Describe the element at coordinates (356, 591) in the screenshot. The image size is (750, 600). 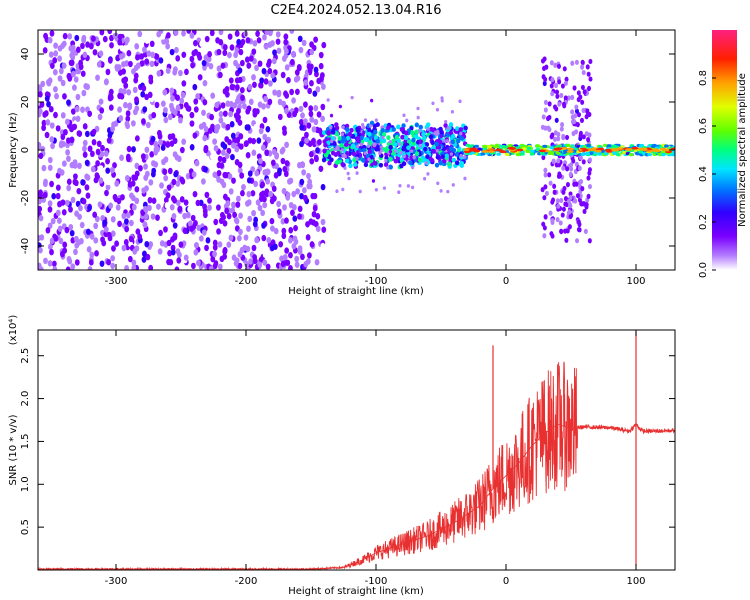
I see `snr-xlabel: Height of straight line (km)` at that location.